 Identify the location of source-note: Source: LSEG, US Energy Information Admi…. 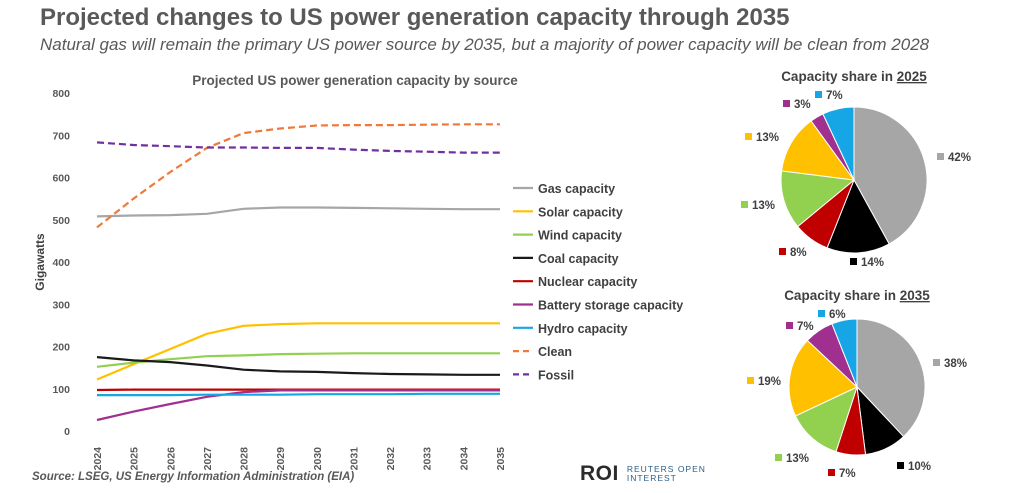
(193, 477).